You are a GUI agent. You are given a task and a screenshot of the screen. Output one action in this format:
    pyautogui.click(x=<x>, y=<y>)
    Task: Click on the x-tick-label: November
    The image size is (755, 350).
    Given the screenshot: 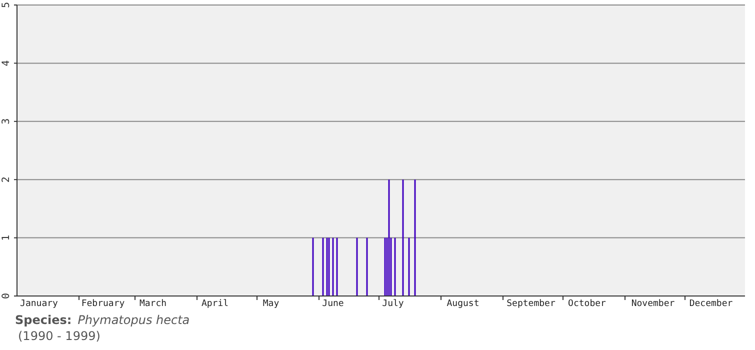 What is the action you would take?
    pyautogui.click(x=653, y=304)
    